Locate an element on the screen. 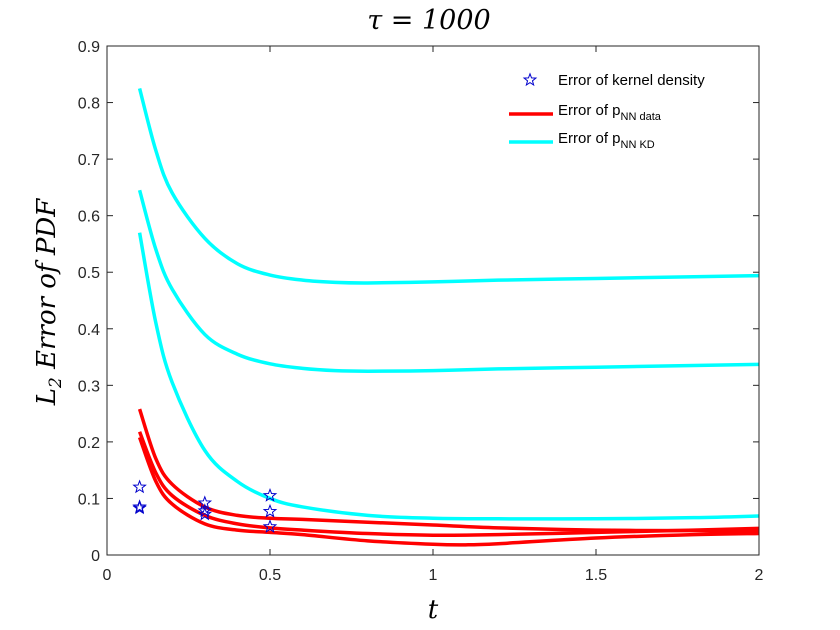 The width and height of the screenshot is (840, 630). legend-label: Error of pNN data is located at coordinates (610, 112).